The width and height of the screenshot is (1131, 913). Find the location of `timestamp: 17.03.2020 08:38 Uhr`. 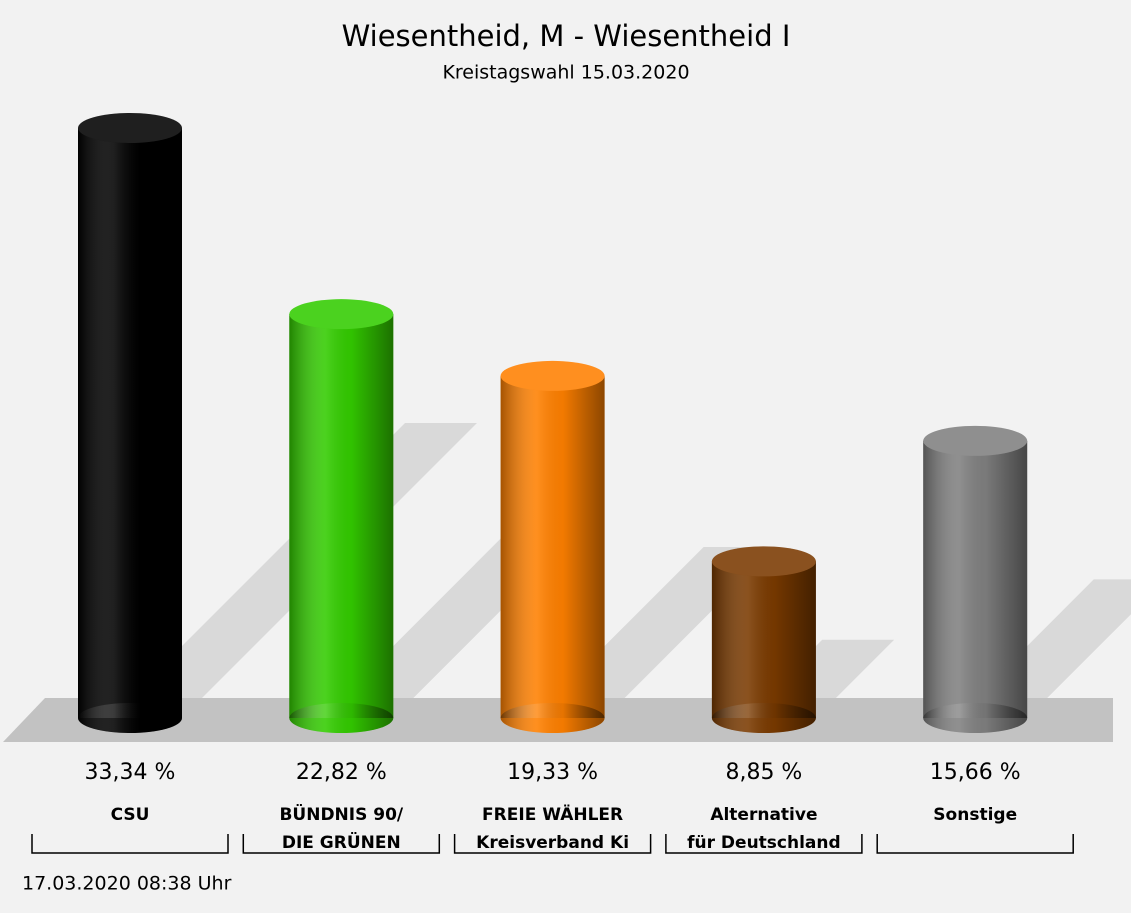

timestamp: 17.03.2020 08:38 Uhr is located at coordinates (127, 884).